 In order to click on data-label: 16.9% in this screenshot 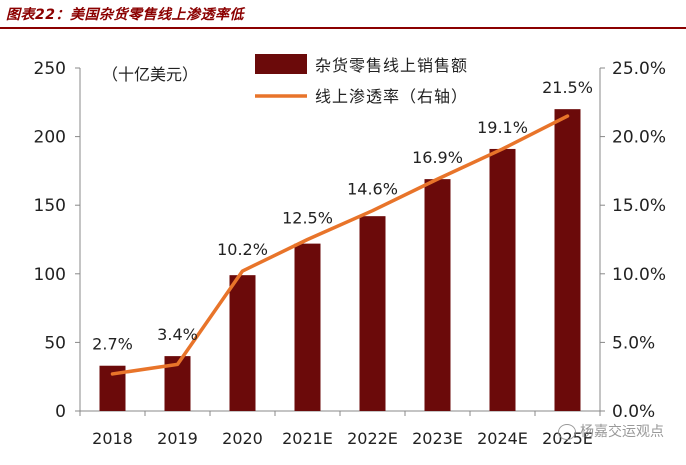, I will do `click(437, 157)`.